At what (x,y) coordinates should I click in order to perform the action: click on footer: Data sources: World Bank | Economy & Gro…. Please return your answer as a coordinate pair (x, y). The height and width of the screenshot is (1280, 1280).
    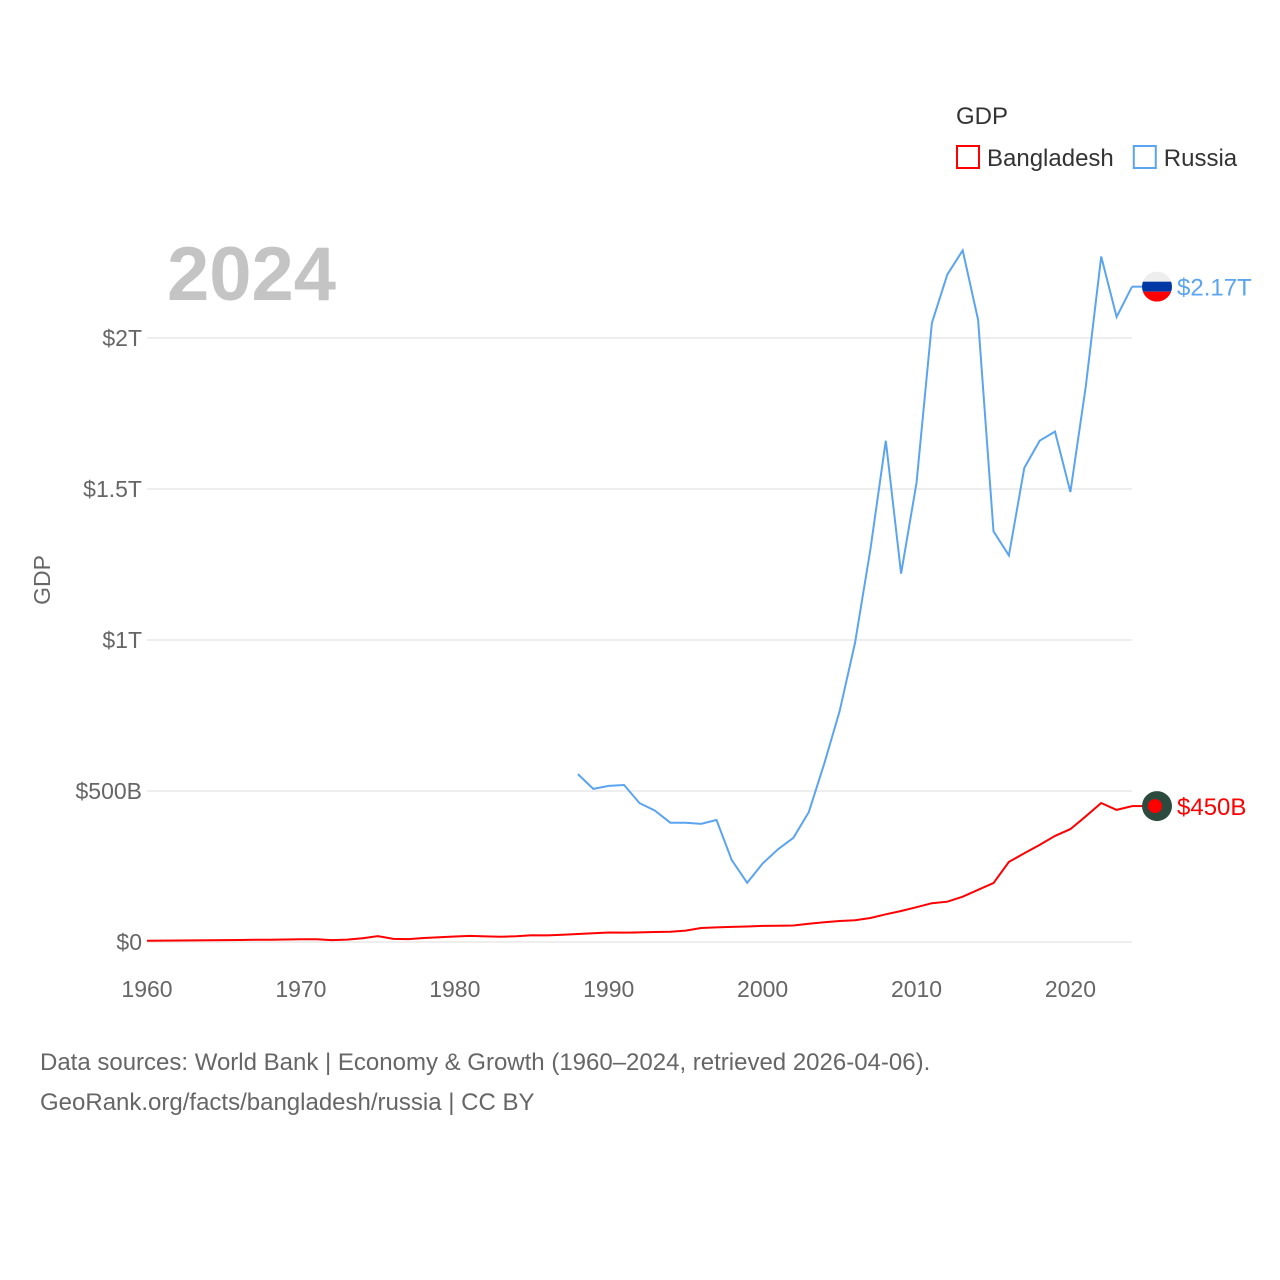
    Looking at the image, I should click on (485, 1083).